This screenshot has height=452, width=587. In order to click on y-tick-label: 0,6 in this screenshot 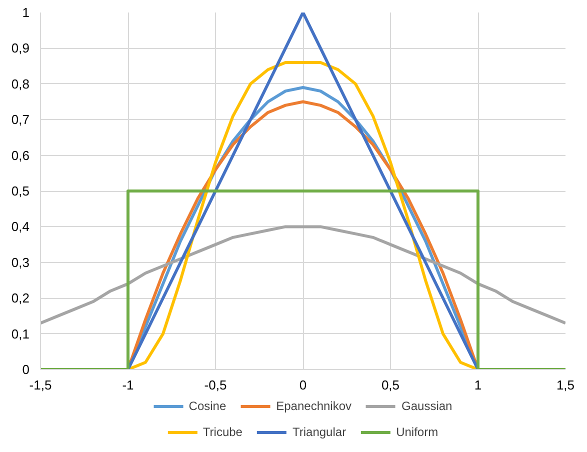, I will do `click(20, 155)`.